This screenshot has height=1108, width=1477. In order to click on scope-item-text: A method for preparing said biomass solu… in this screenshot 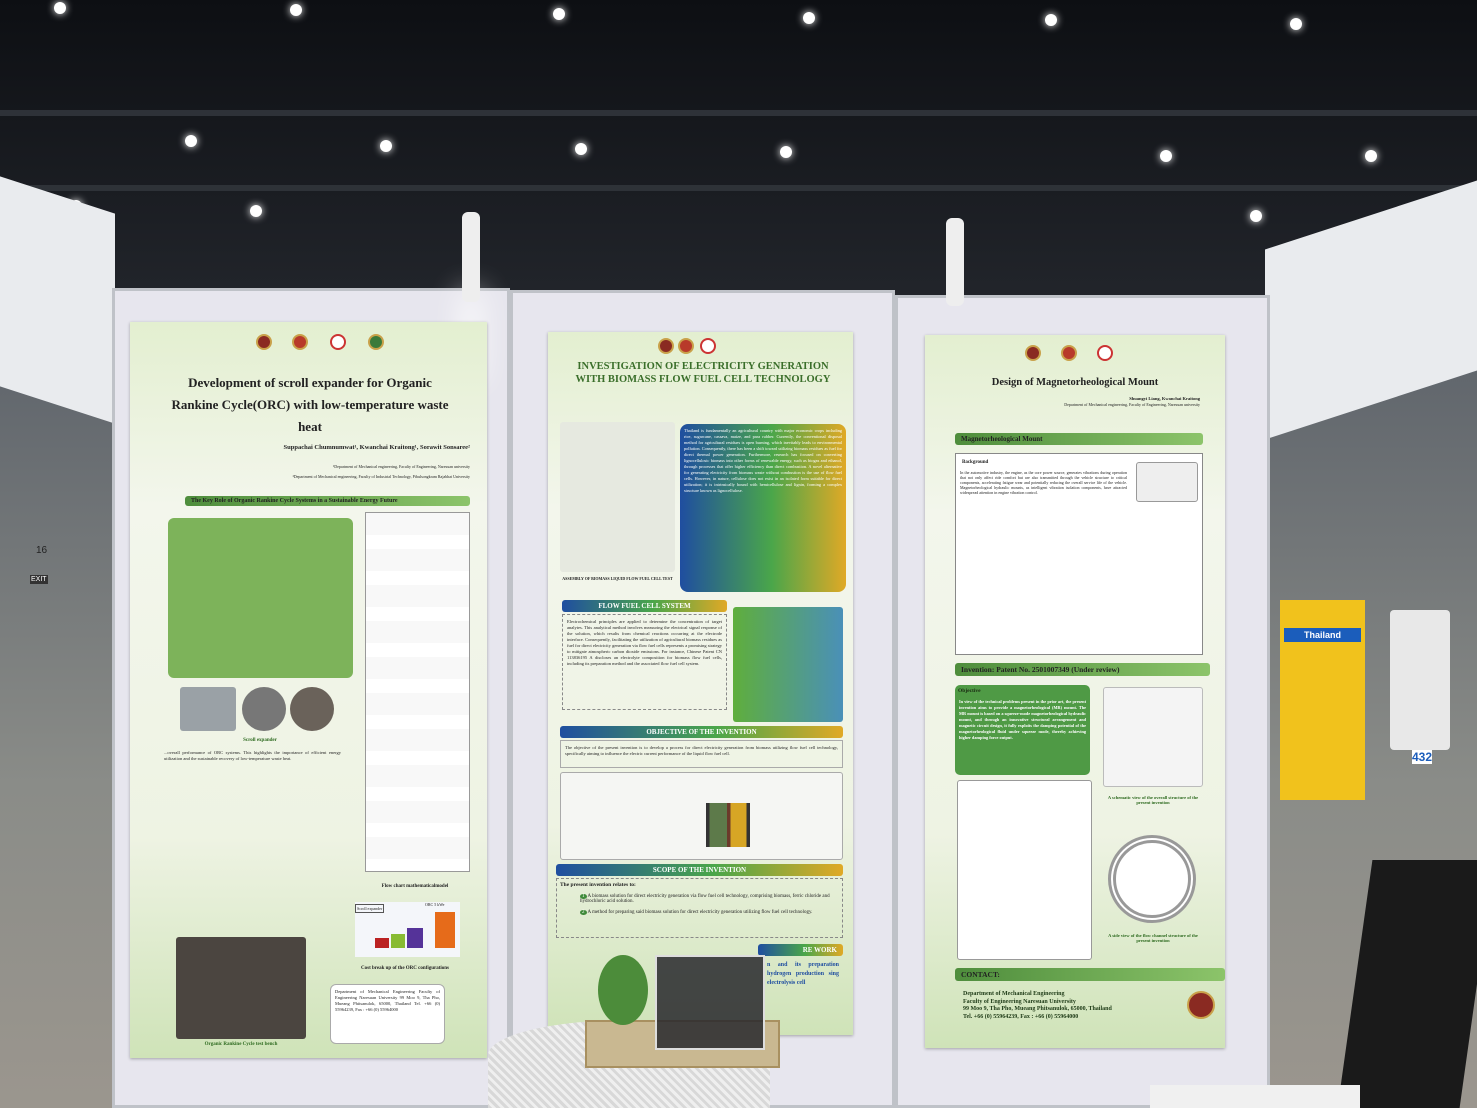, I will do `click(700, 912)`.